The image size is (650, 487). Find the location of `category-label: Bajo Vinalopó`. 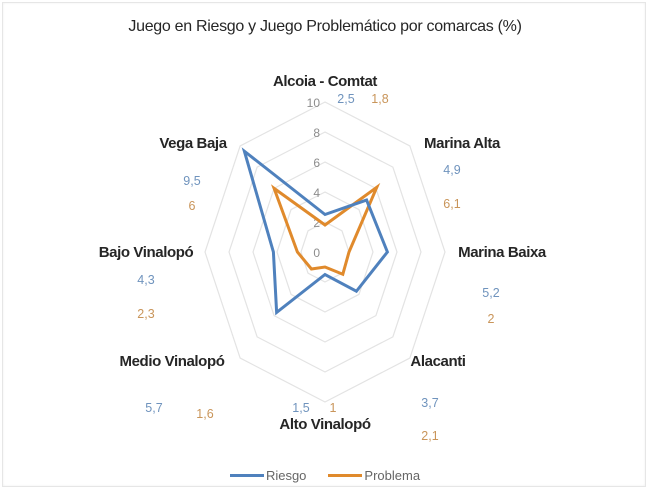

category-label: Bajo Vinalopó is located at coordinates (146, 252).